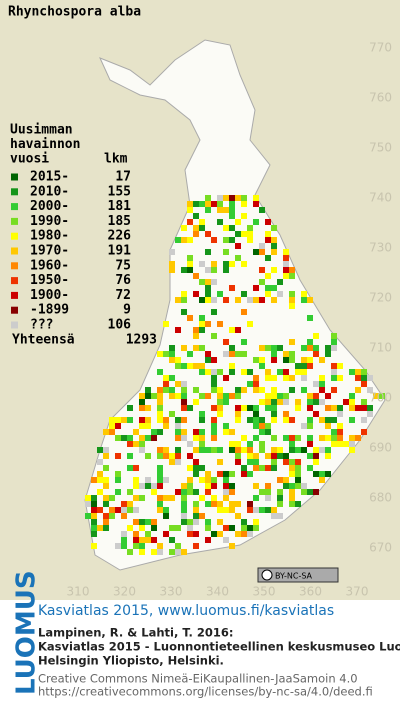 The height and width of the screenshot is (706, 400). What do you see at coordinates (380, 198) in the screenshot?
I see `y-grid-label: 740` at bounding box center [380, 198].